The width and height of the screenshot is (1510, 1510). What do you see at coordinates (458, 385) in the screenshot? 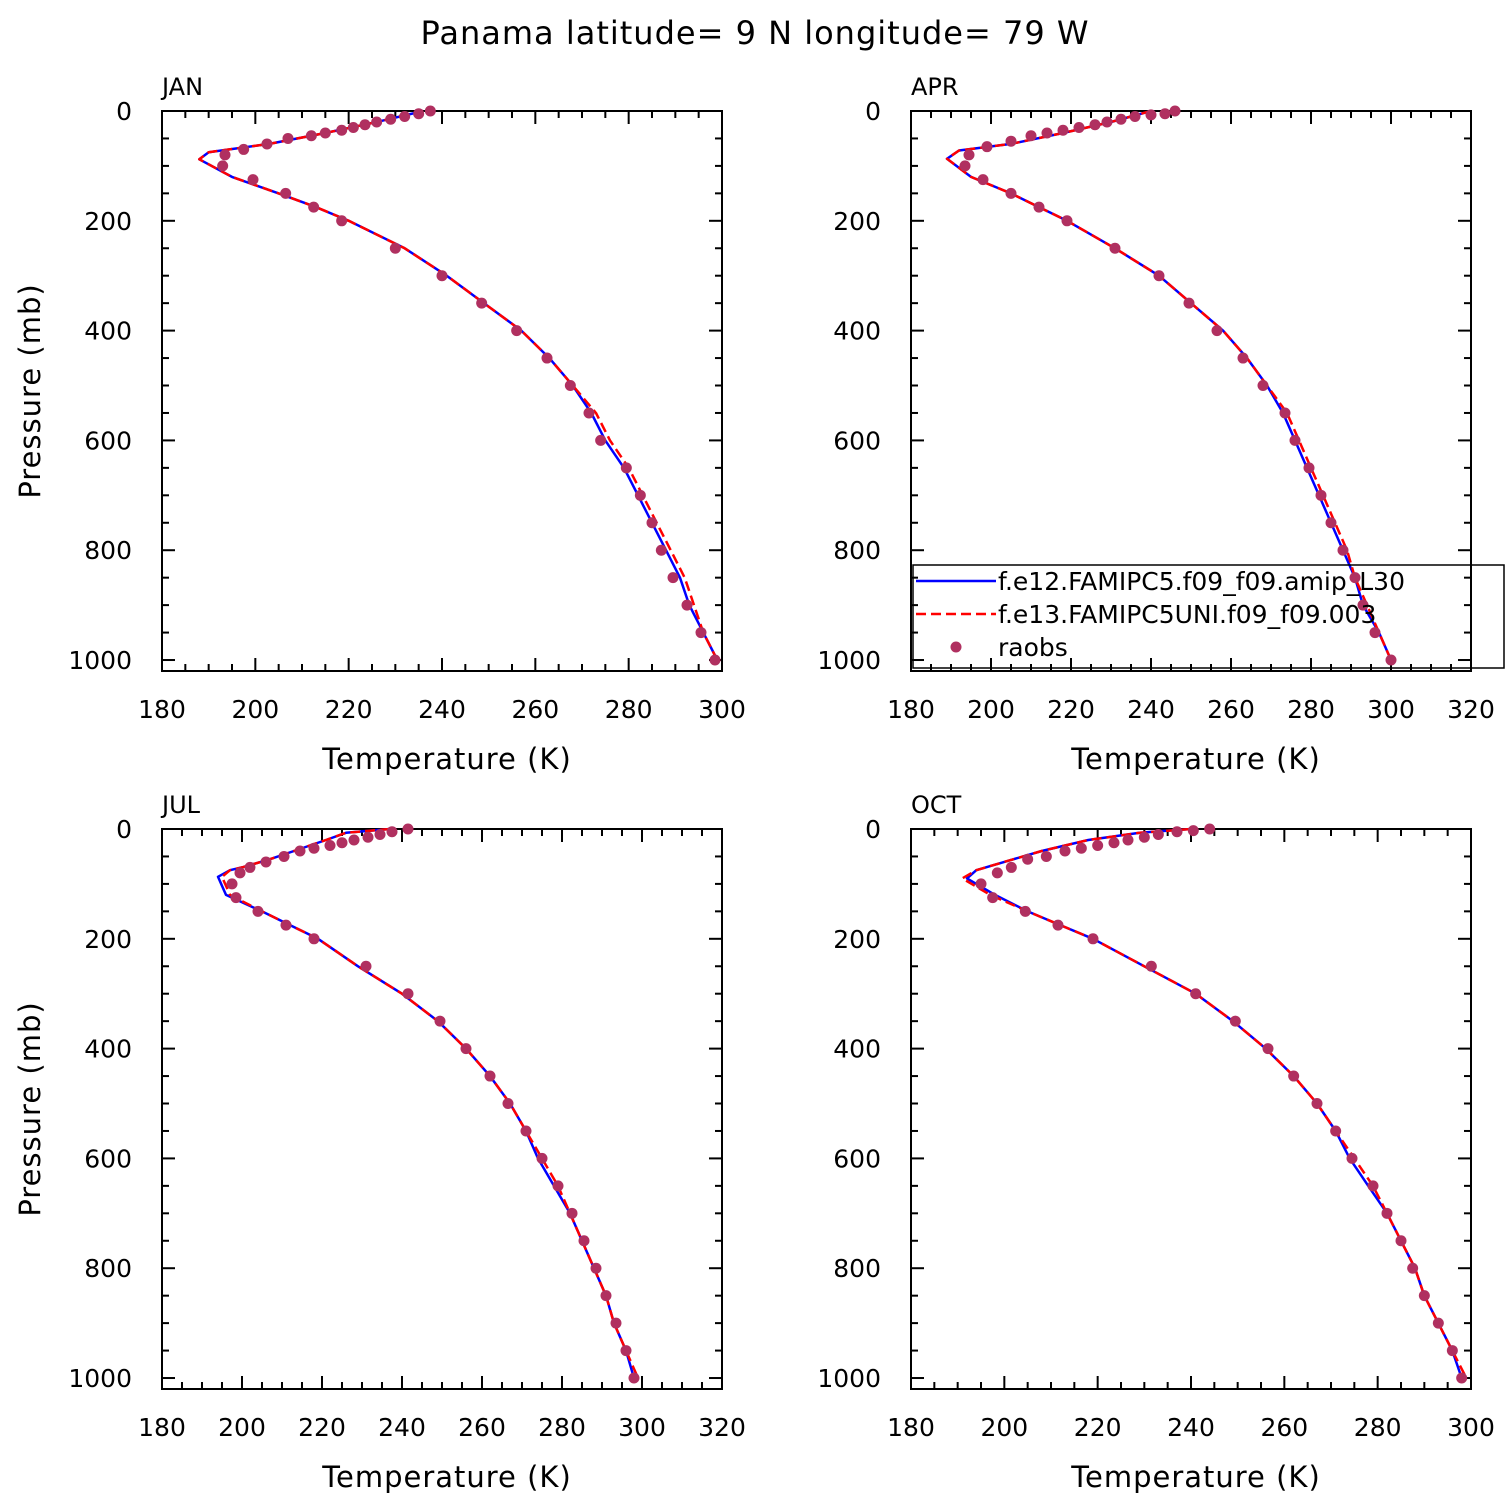
I see `series-line-e13` at bounding box center [458, 385].